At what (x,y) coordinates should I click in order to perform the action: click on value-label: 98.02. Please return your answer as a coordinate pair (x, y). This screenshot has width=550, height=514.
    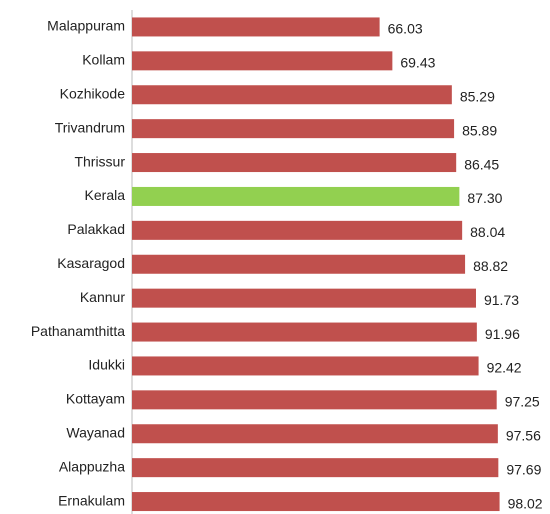
    Looking at the image, I should click on (525, 503).